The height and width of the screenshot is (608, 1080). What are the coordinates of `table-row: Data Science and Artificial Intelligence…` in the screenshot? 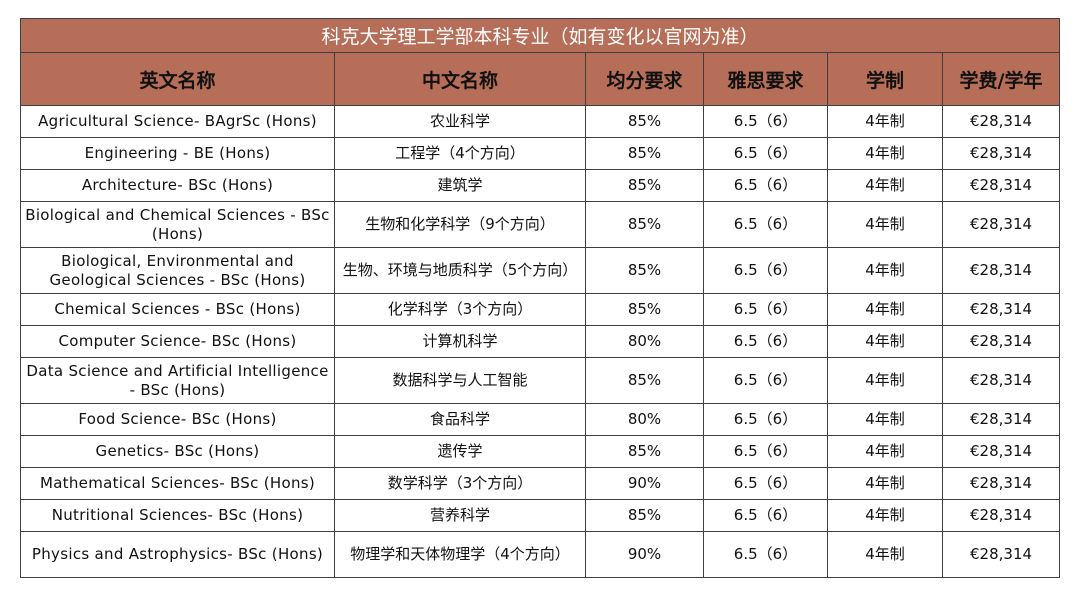 It's located at (540, 380).